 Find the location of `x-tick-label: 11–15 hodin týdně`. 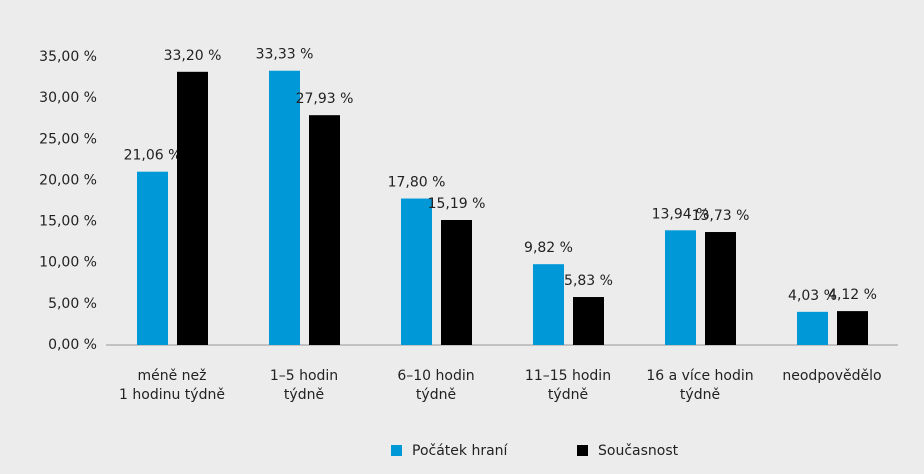

x-tick-label: 11–15 hodin týdně is located at coordinates (568, 385).